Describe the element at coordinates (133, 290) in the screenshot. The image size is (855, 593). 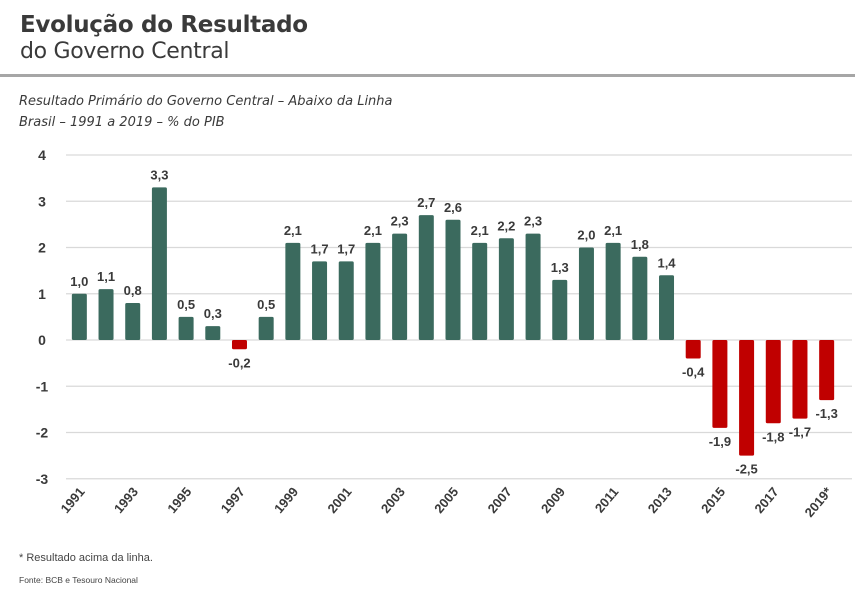
I see `data-label: 0,8` at that location.